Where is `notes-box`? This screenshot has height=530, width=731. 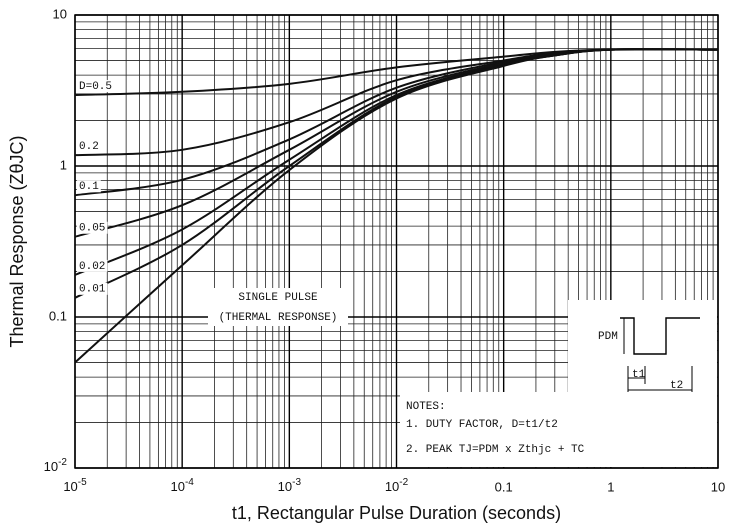 notes-box is located at coordinates (558, 429).